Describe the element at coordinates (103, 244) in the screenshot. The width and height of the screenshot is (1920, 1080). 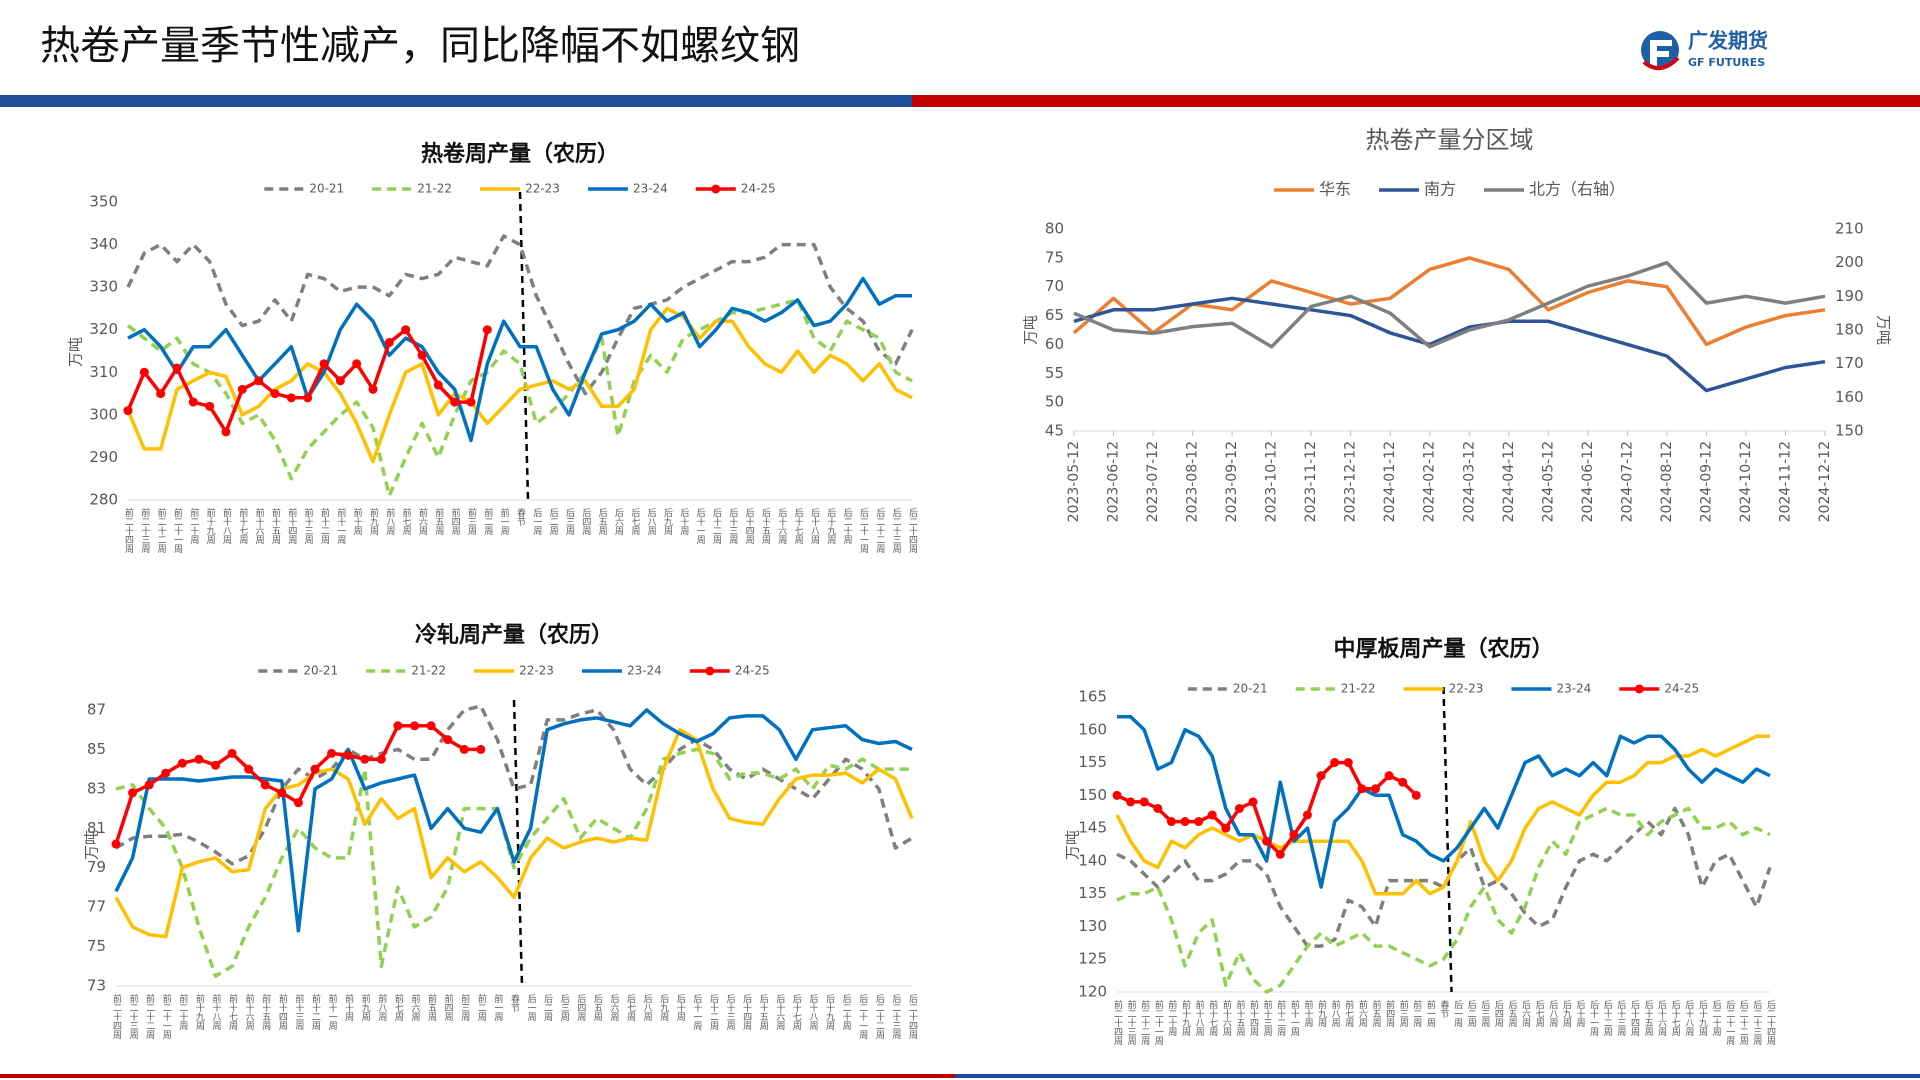
I see `y-tick-label: 340` at that location.